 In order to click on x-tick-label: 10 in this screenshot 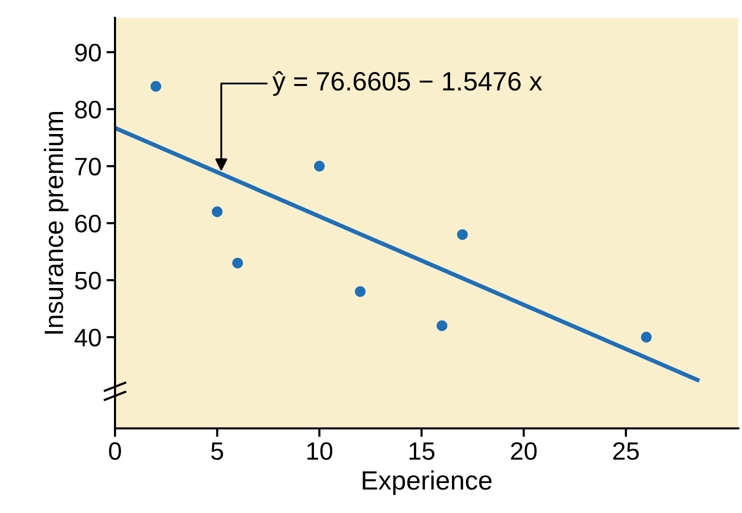, I will do `click(319, 451)`.